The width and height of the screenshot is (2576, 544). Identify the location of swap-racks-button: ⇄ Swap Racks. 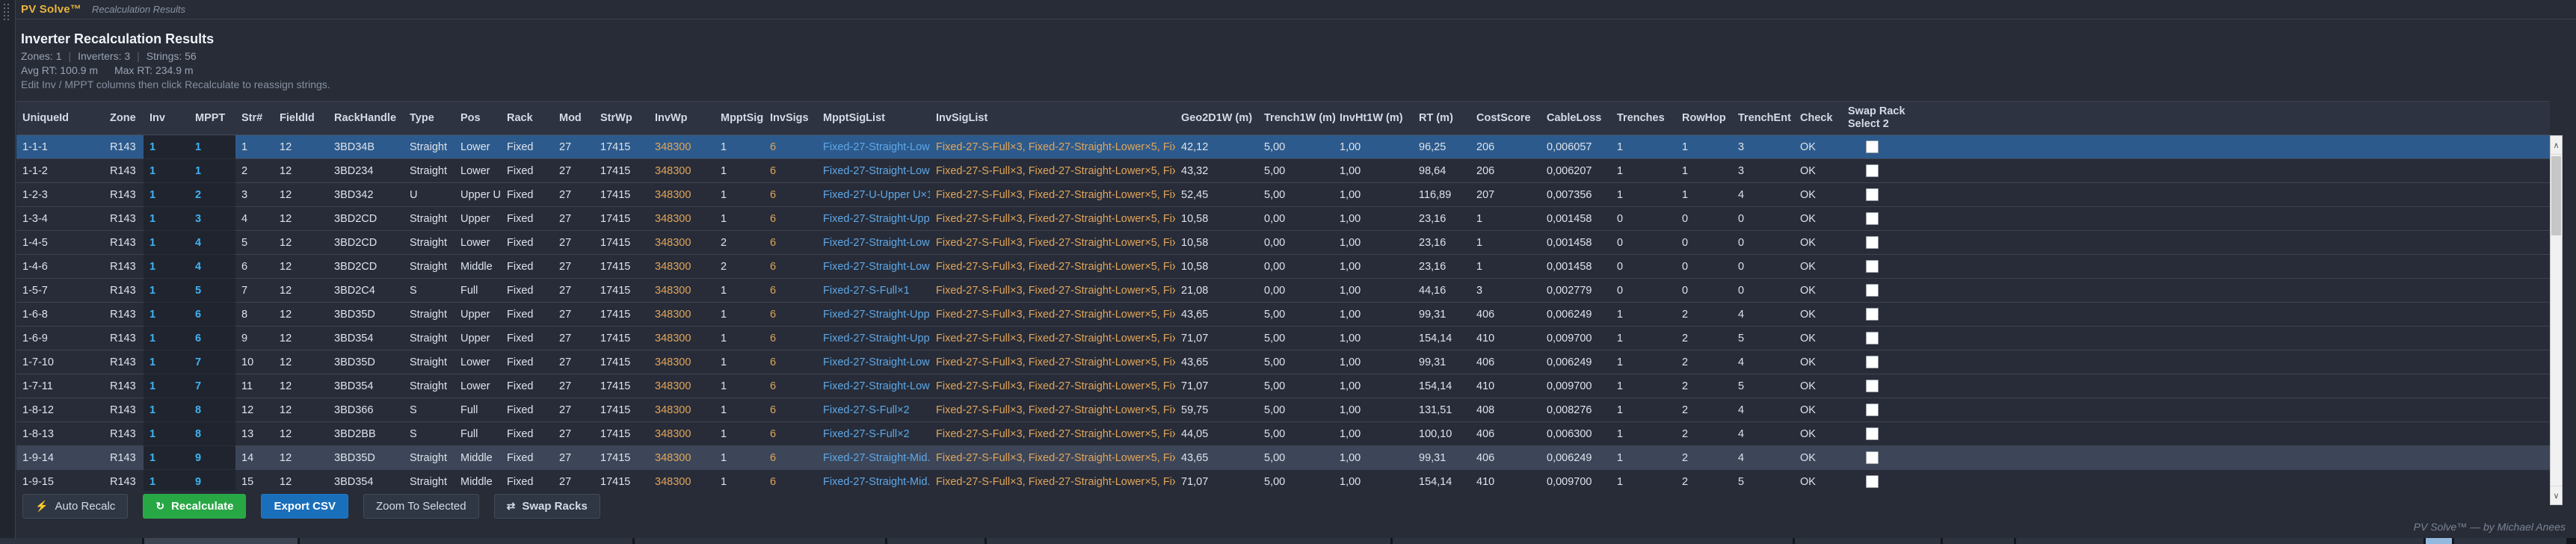
(546, 506).